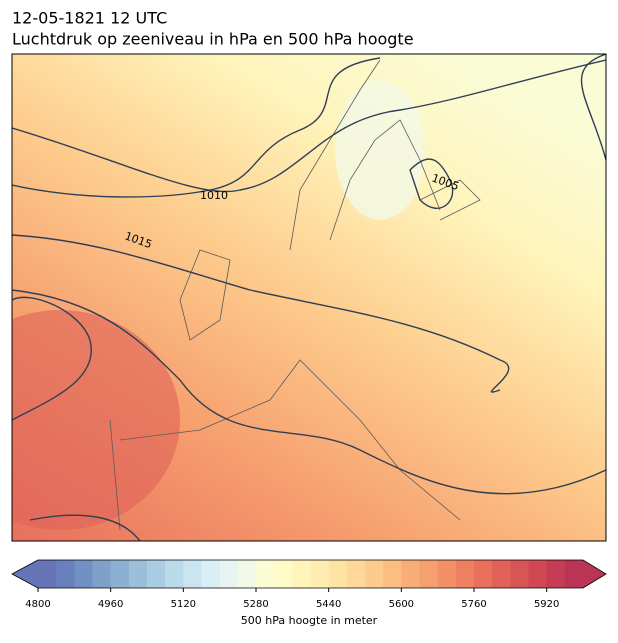 This screenshot has height=643, width=618. Describe the element at coordinates (89, 18) in the screenshot. I see `title: 12-05-1821 12 UTC` at that location.